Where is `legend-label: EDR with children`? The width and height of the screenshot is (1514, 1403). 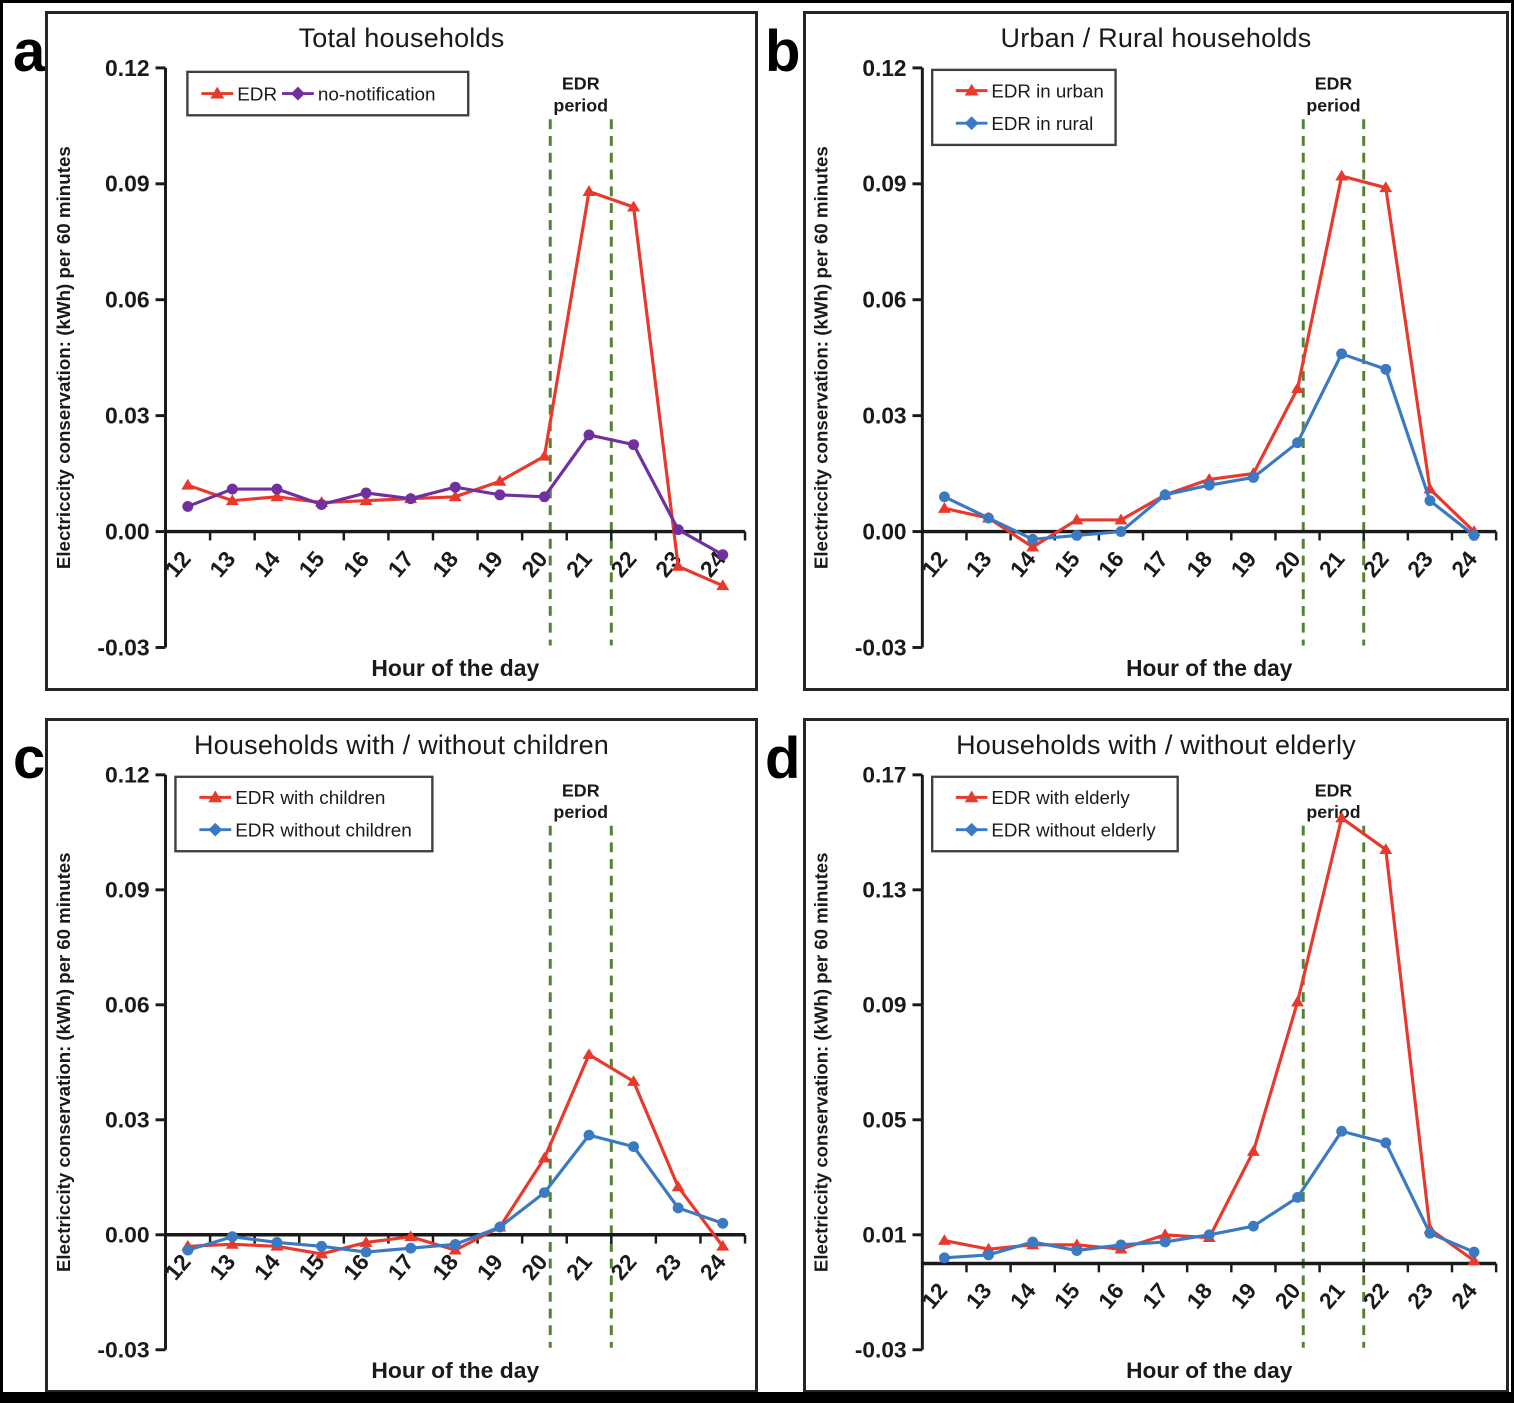
legend-label: EDR with children is located at coordinates (310, 797).